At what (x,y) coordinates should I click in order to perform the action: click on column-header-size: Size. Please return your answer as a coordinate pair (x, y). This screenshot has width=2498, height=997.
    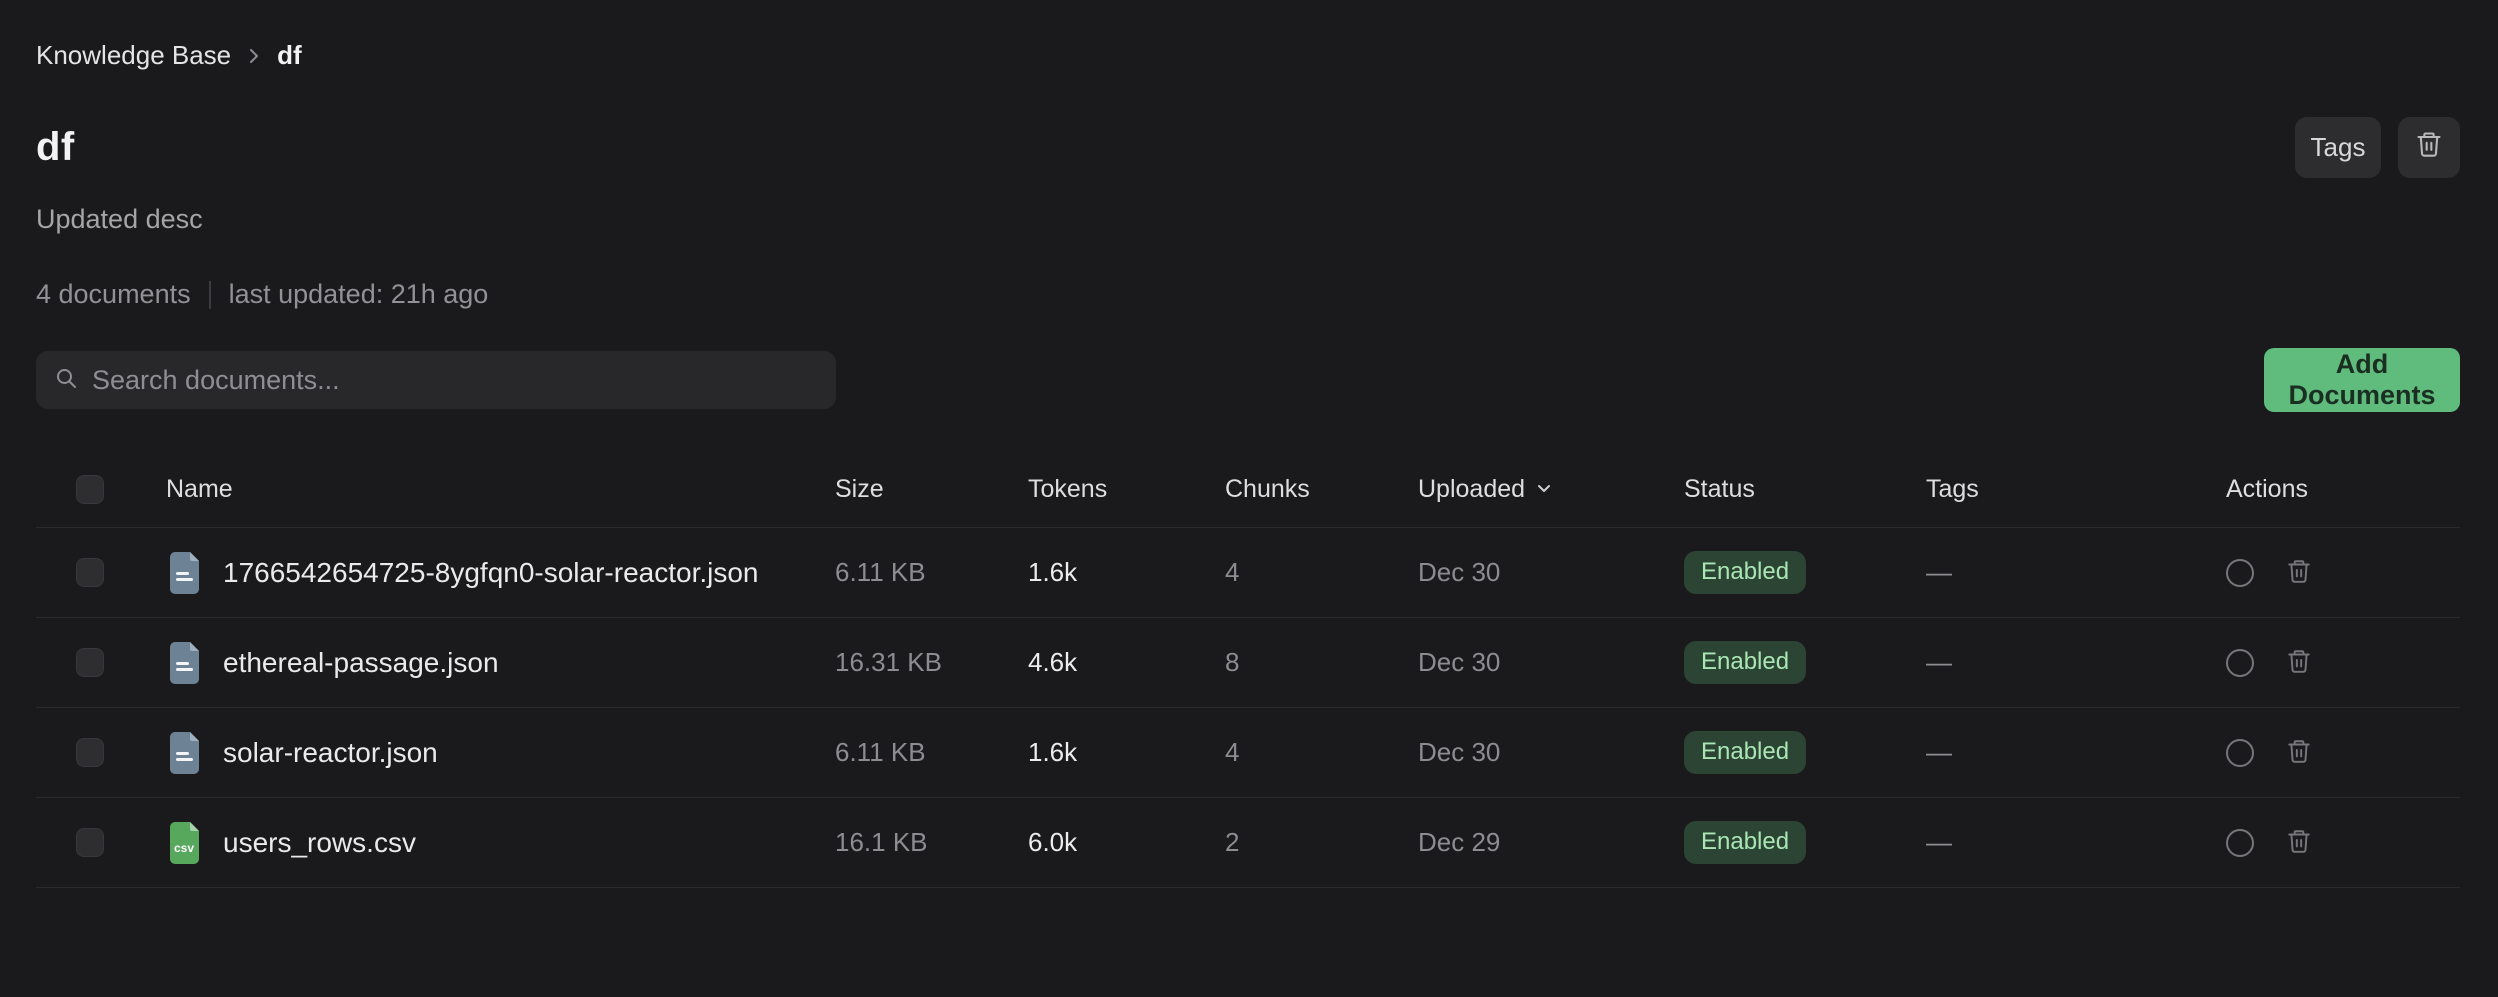
    Looking at the image, I should click on (859, 489).